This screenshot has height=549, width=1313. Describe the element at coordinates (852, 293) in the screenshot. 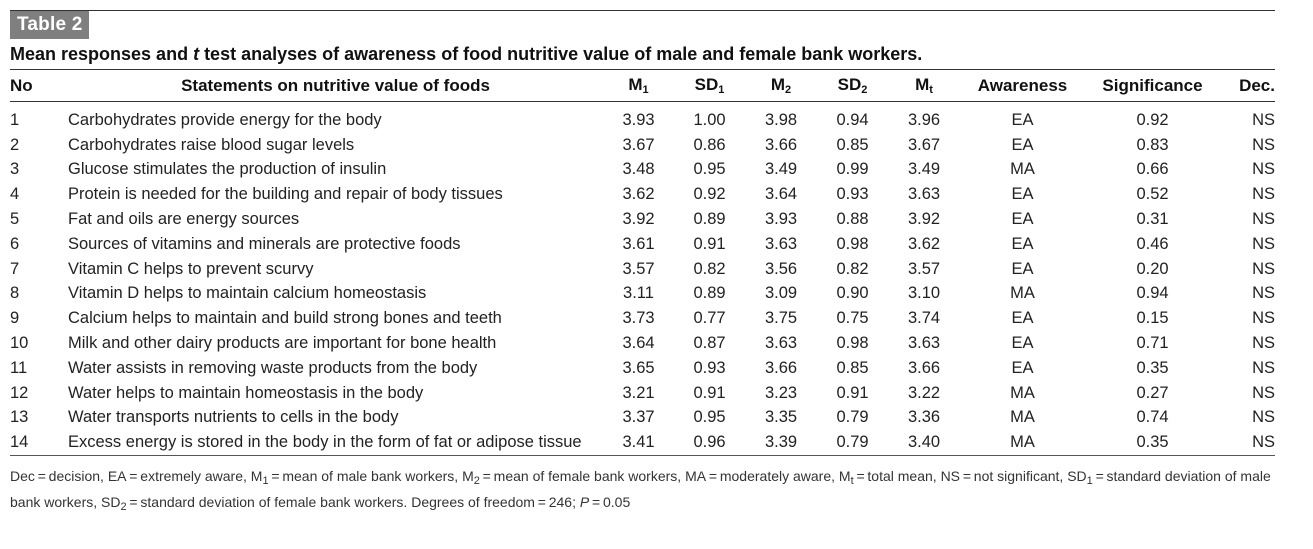

I see `cell-sd2: 0.90` at that location.